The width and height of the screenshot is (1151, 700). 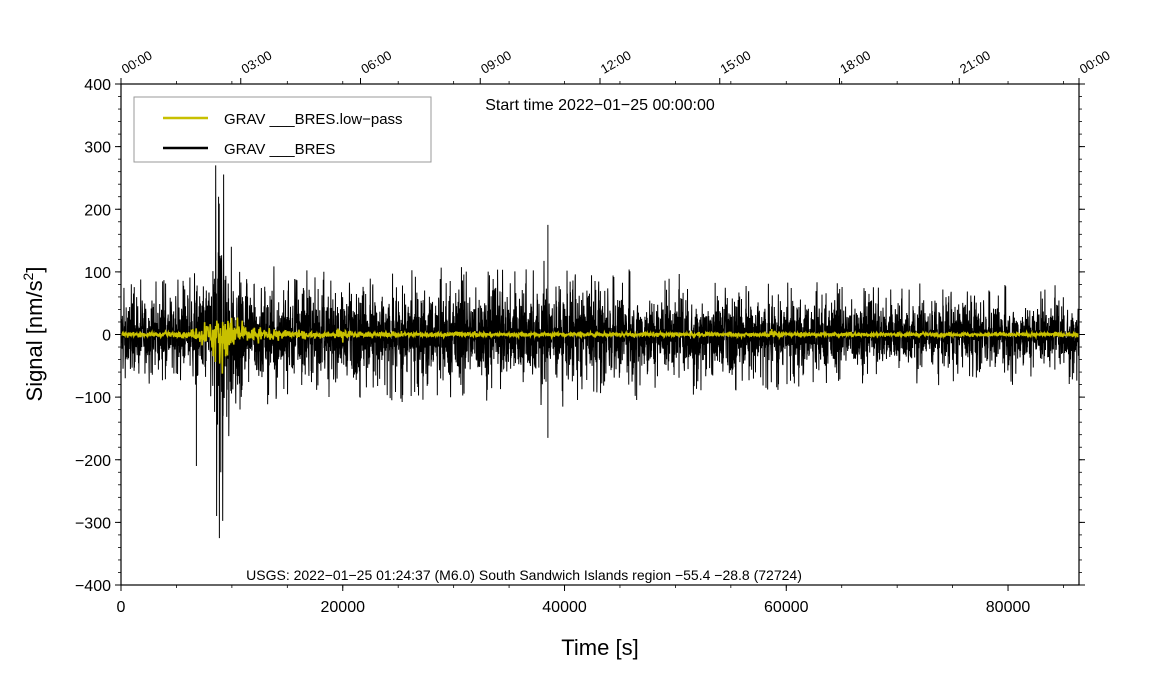 I want to click on x-tick-label: 40000, so click(x=564, y=607).